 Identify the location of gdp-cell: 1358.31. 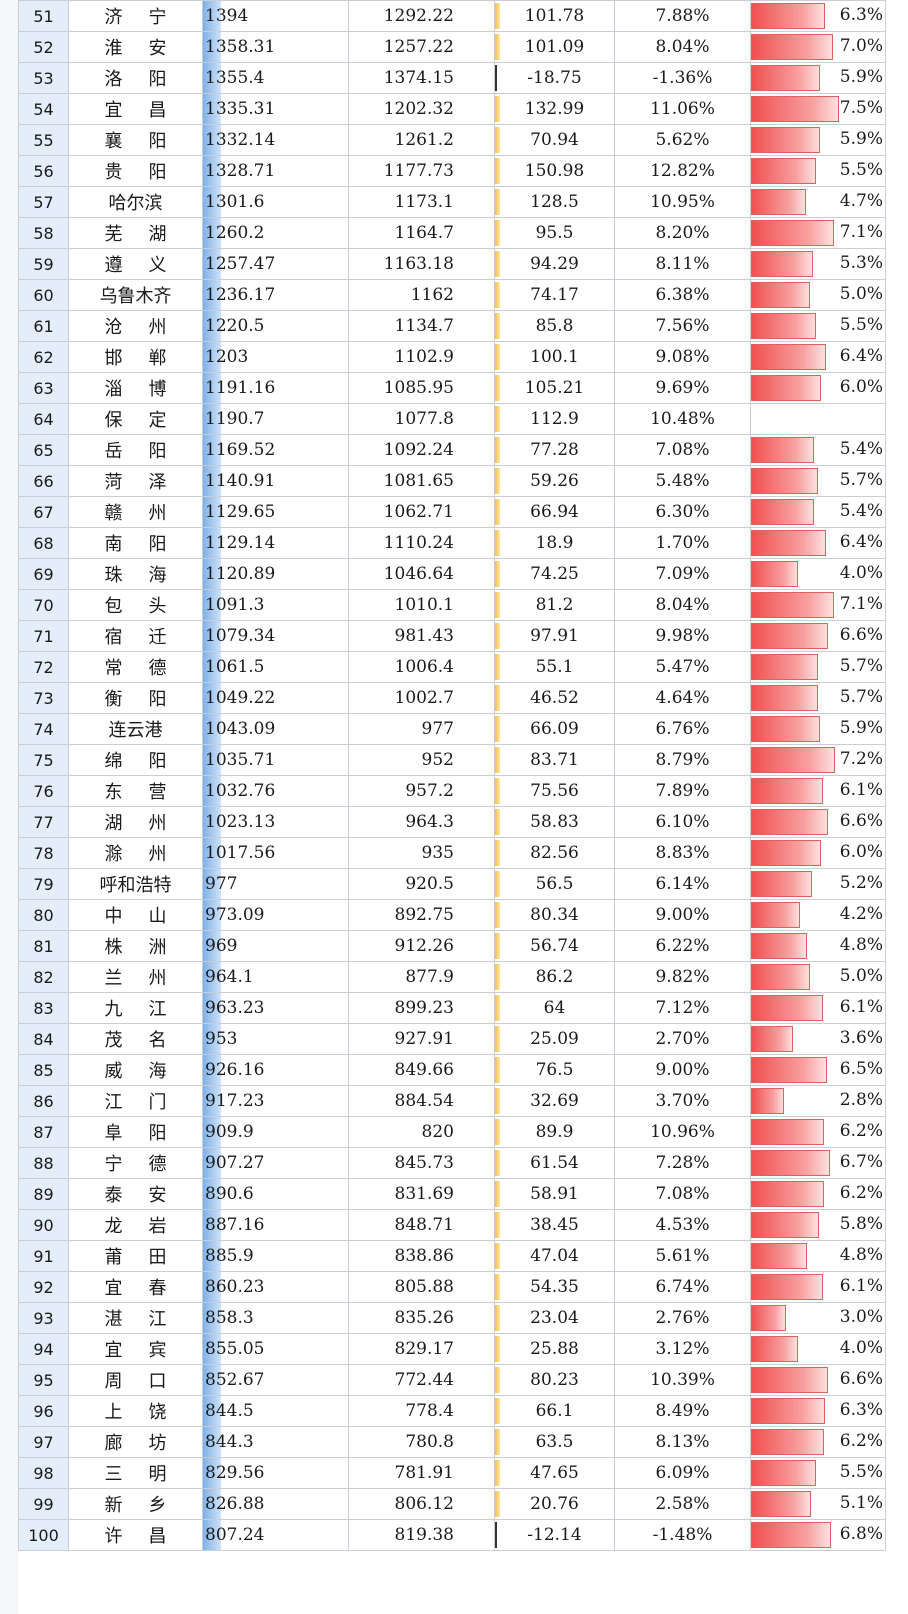
(275, 47).